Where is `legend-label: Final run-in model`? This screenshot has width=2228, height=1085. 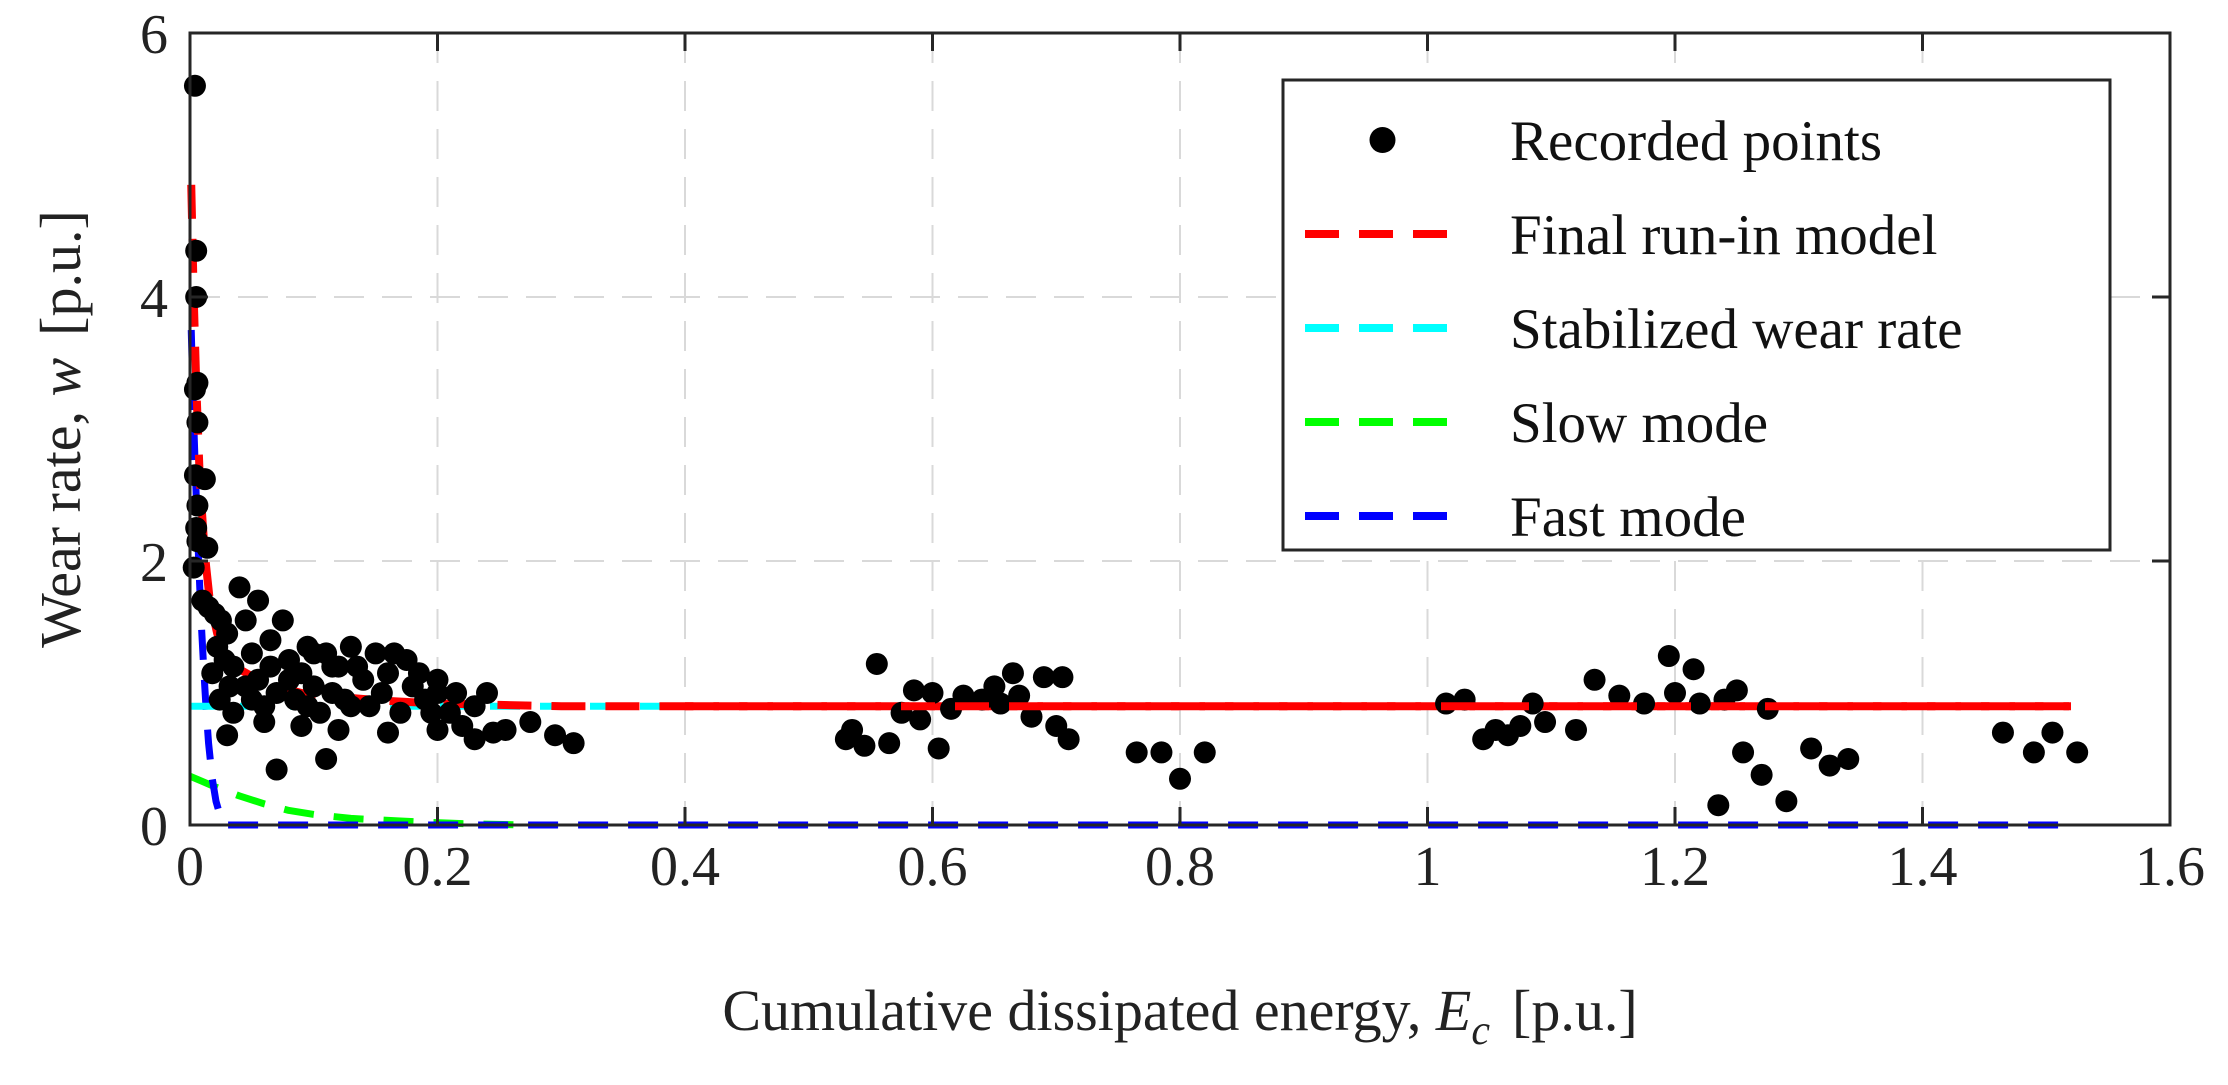
legend-label: Final run-in model is located at coordinates (1723, 235).